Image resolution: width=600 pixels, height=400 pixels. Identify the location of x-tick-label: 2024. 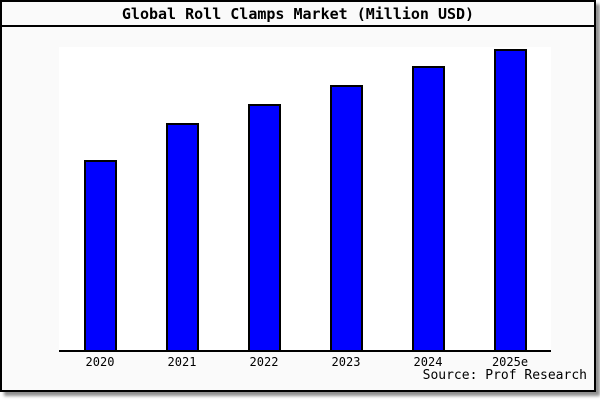
(428, 362).